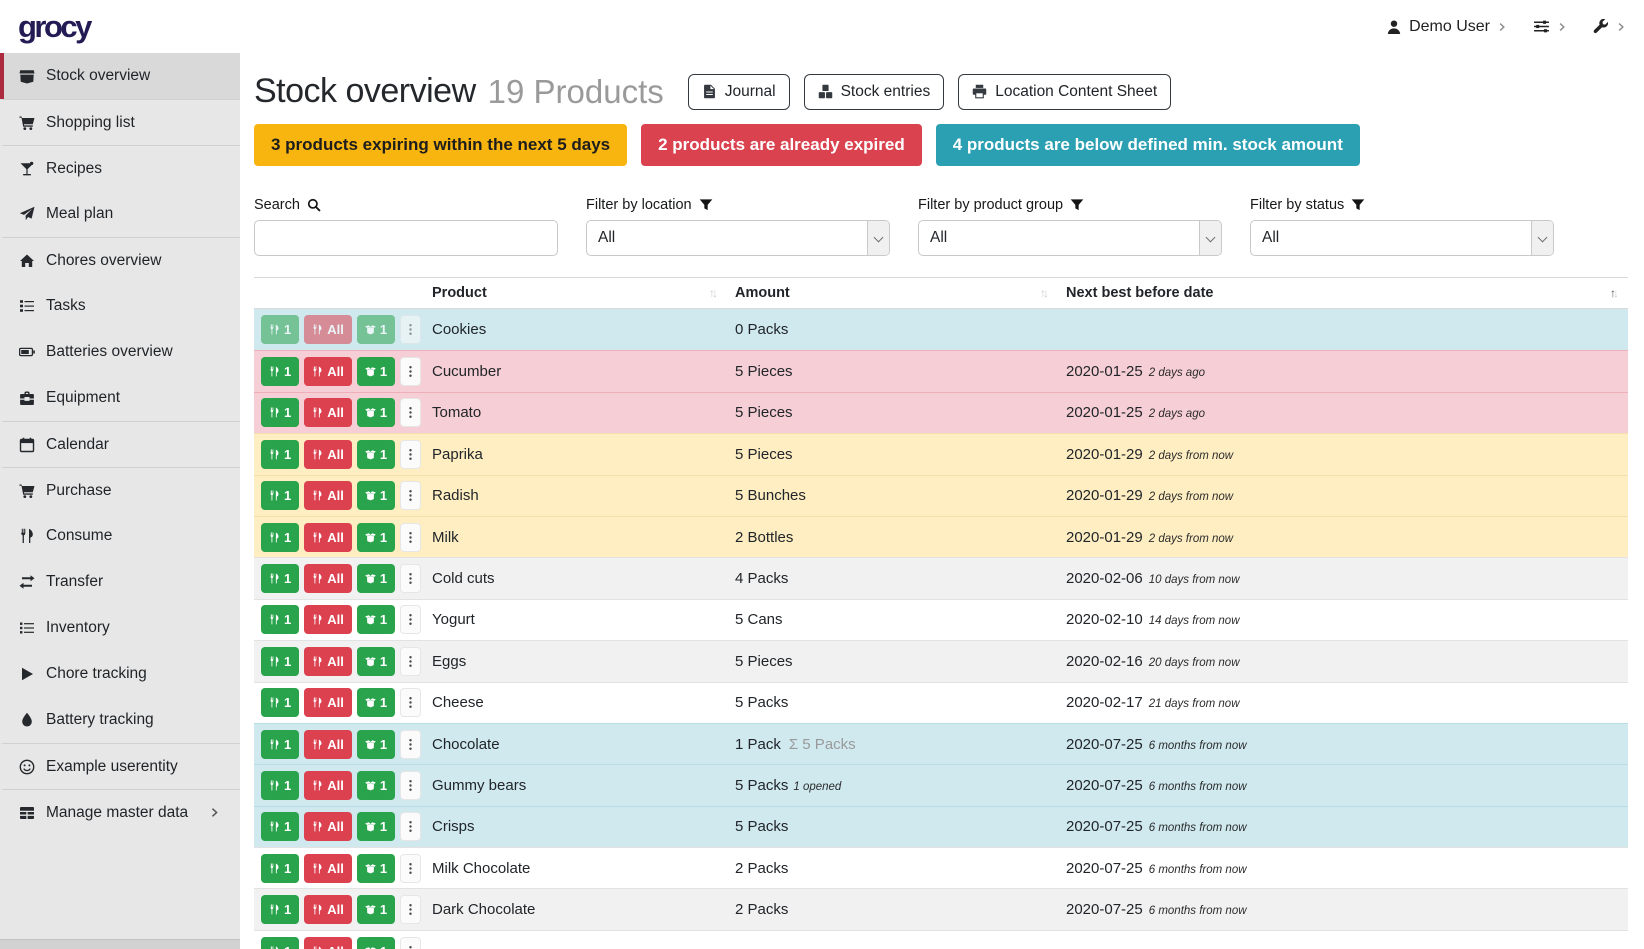 Image resolution: width=1644 pixels, height=949 pixels. Describe the element at coordinates (1446, 27) in the screenshot. I see `user-menu: Demo User` at that location.